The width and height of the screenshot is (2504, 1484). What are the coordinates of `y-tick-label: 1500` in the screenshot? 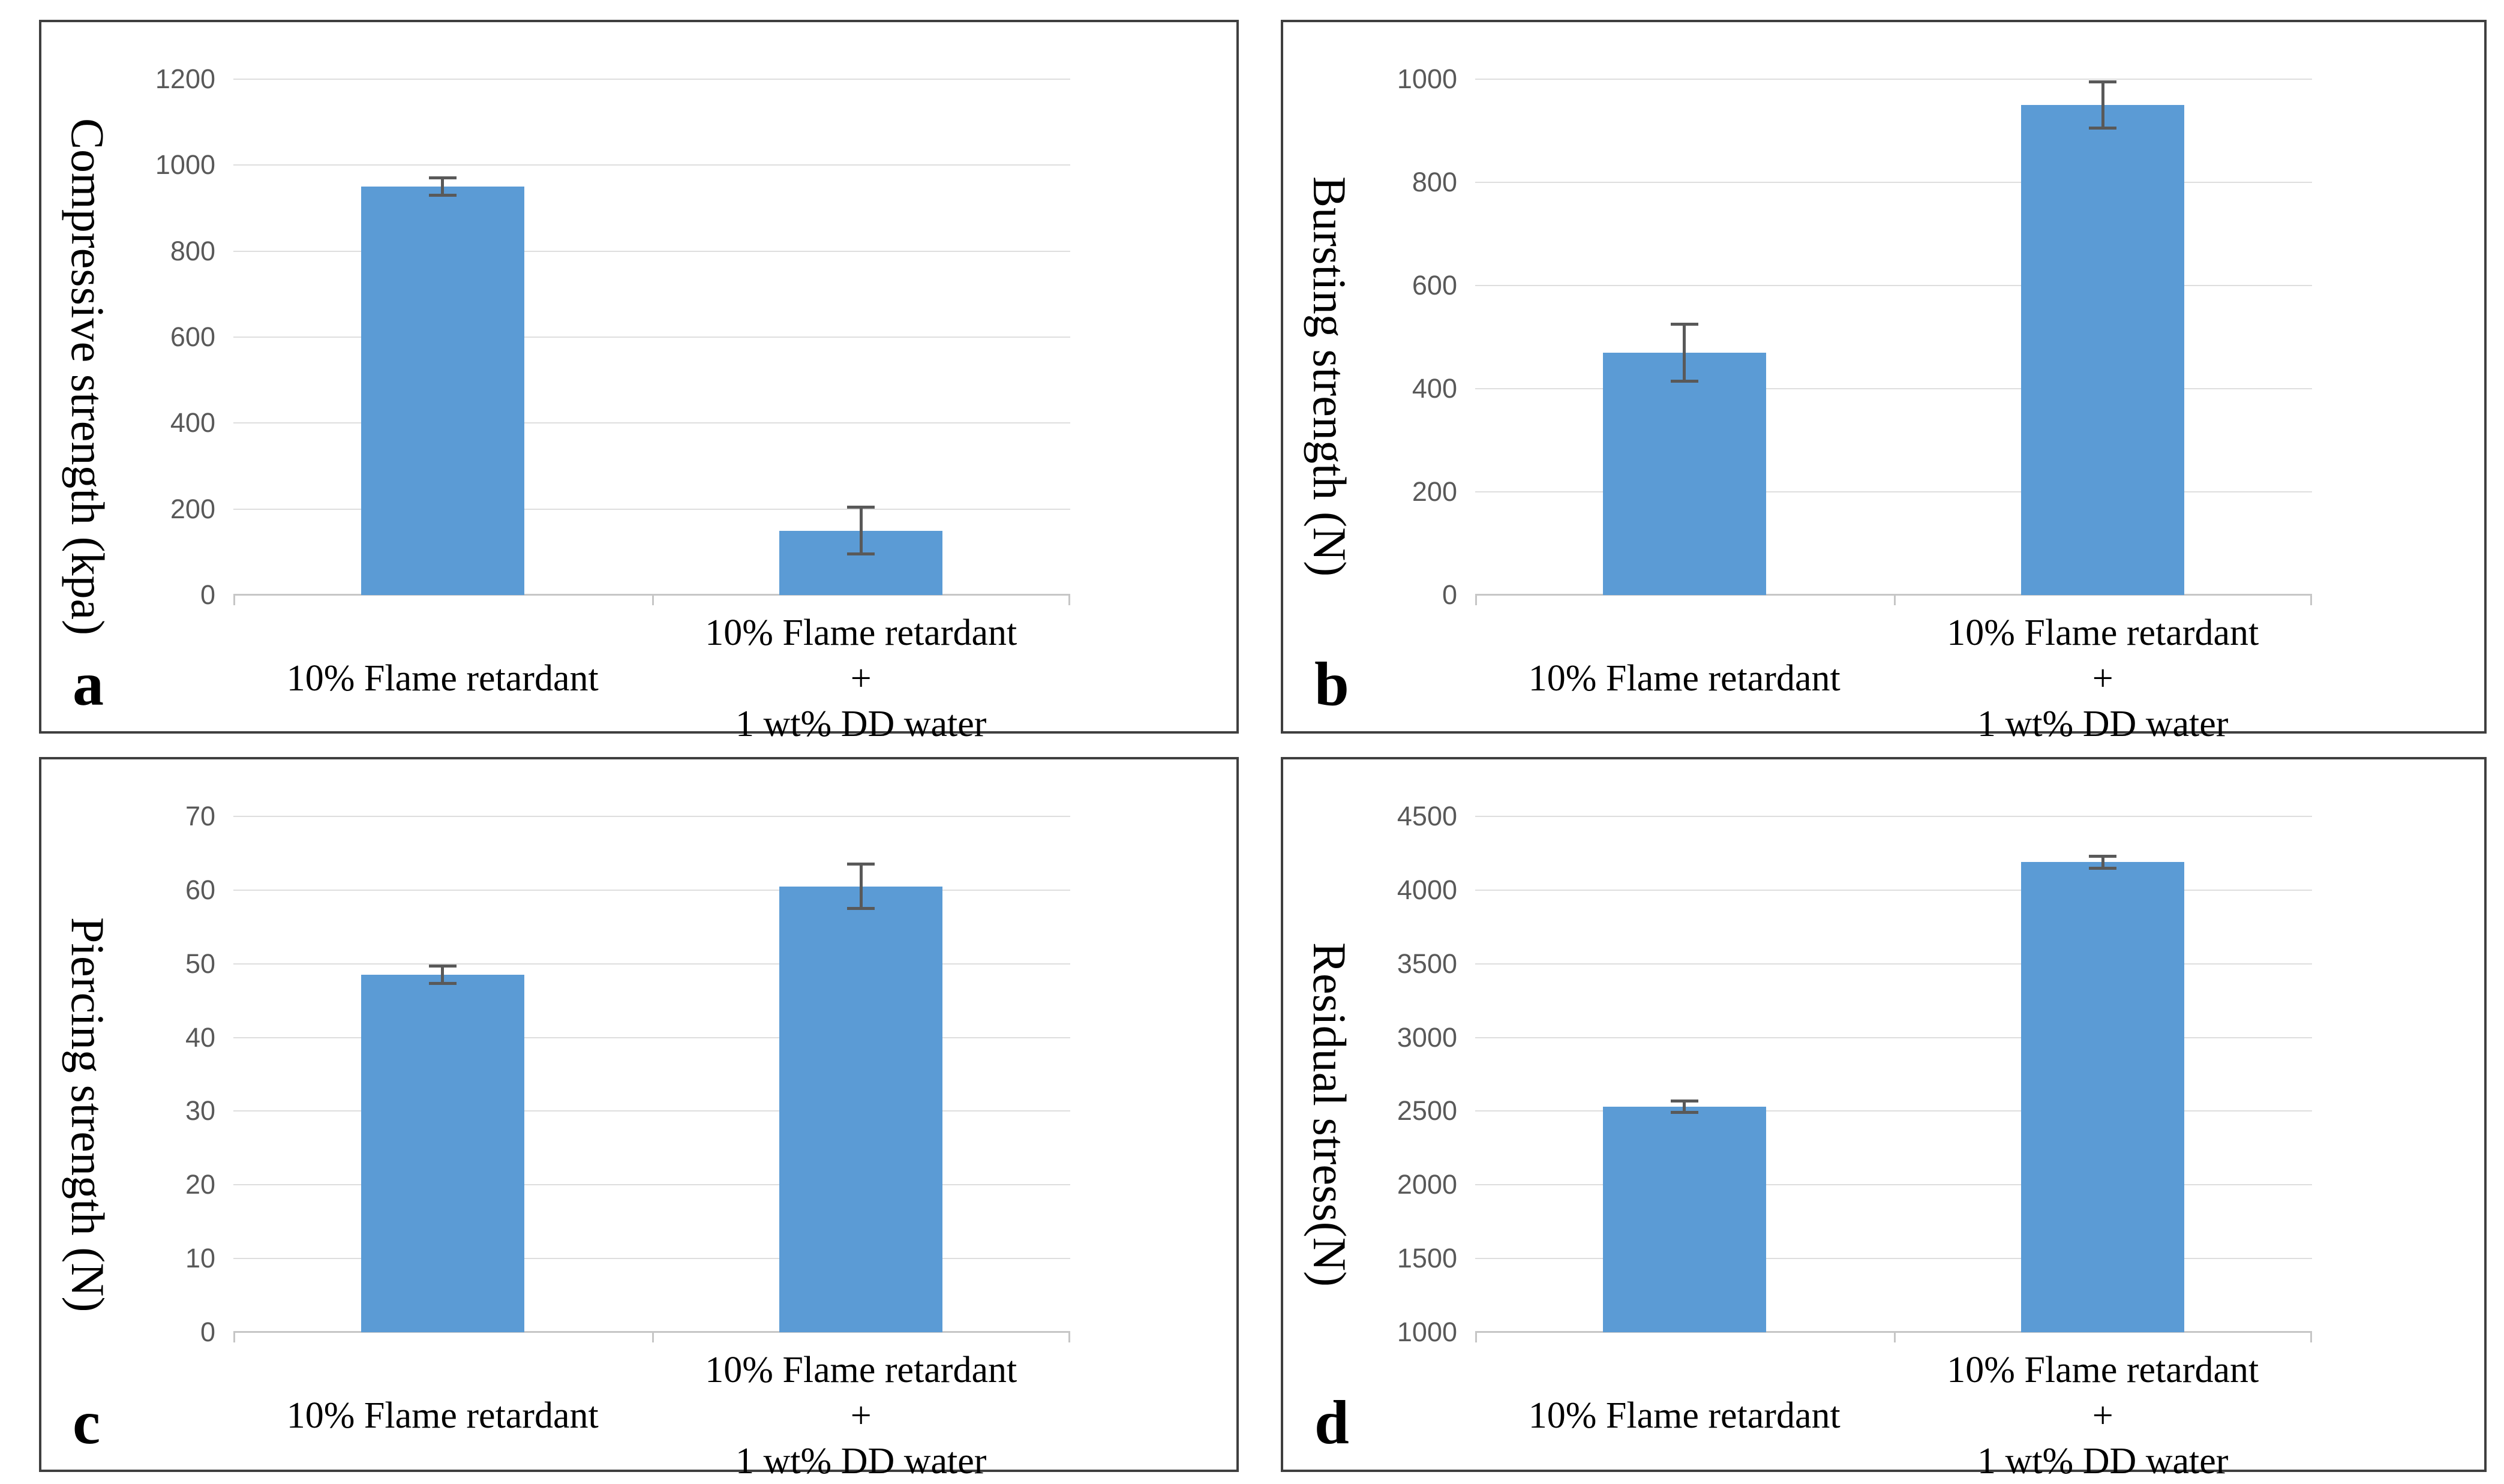 It's located at (1427, 1258).